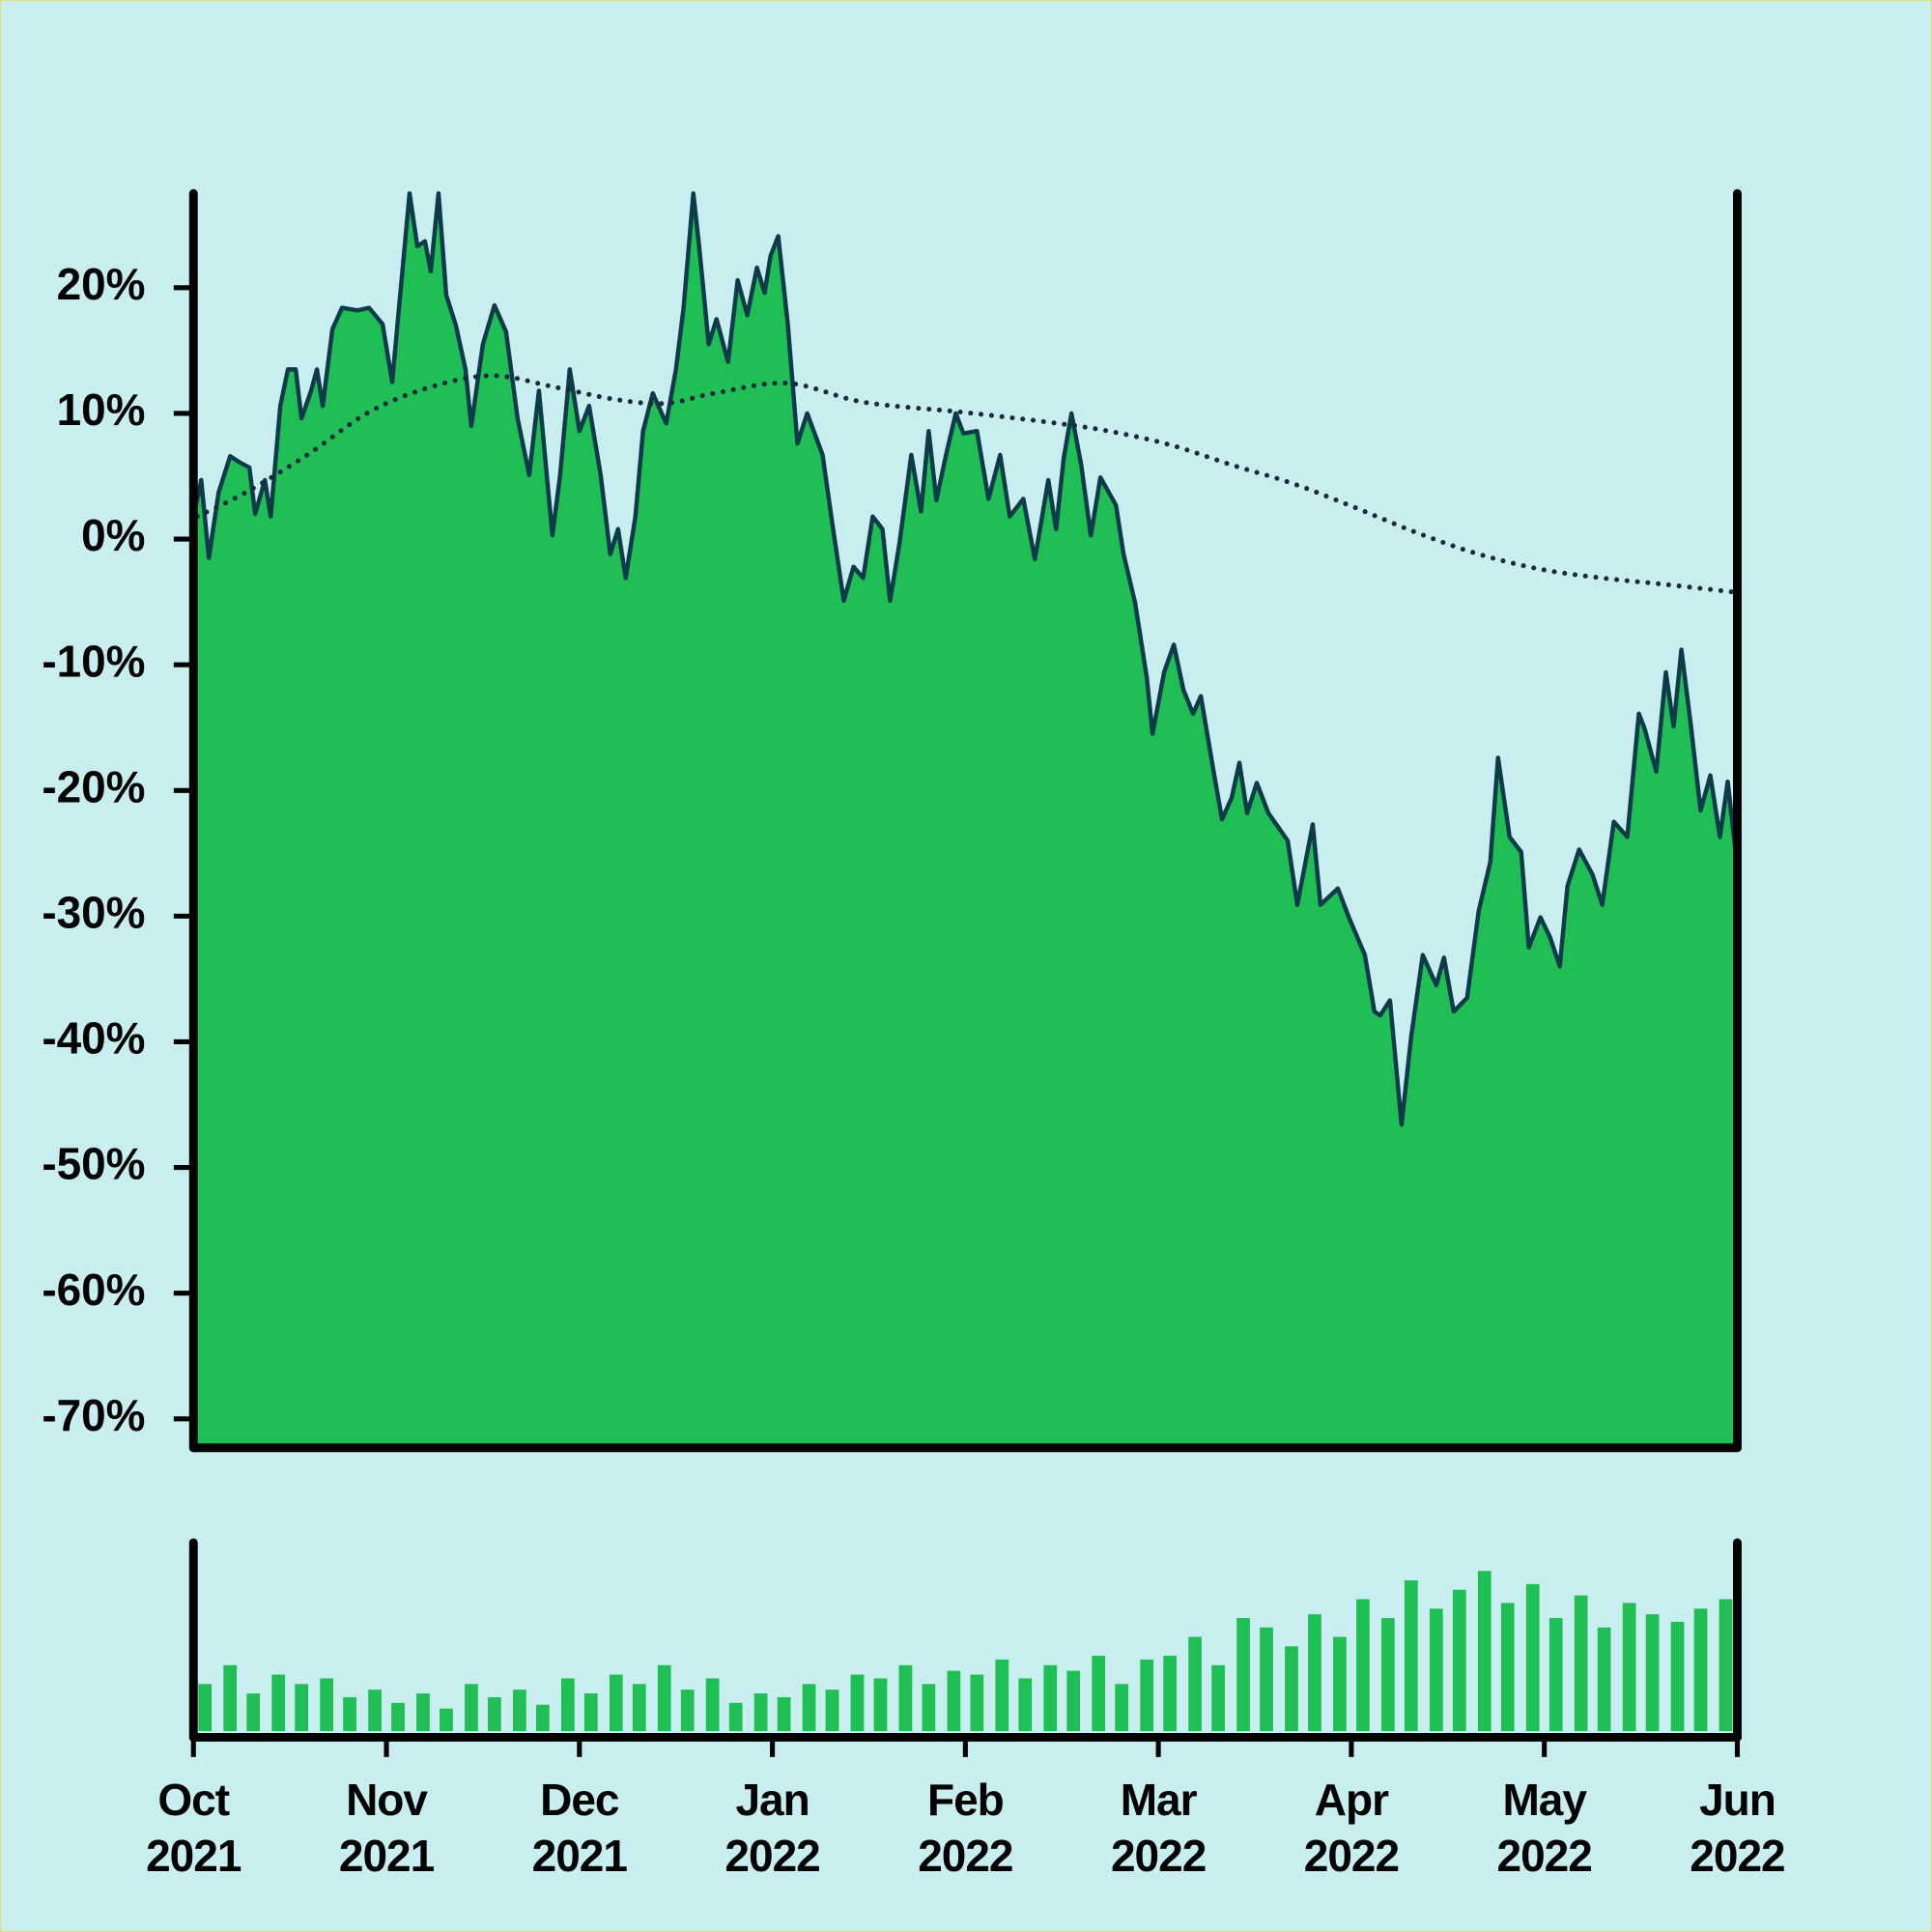  What do you see at coordinates (113, 535) in the screenshot?
I see `y-tick-label: 0%` at bounding box center [113, 535].